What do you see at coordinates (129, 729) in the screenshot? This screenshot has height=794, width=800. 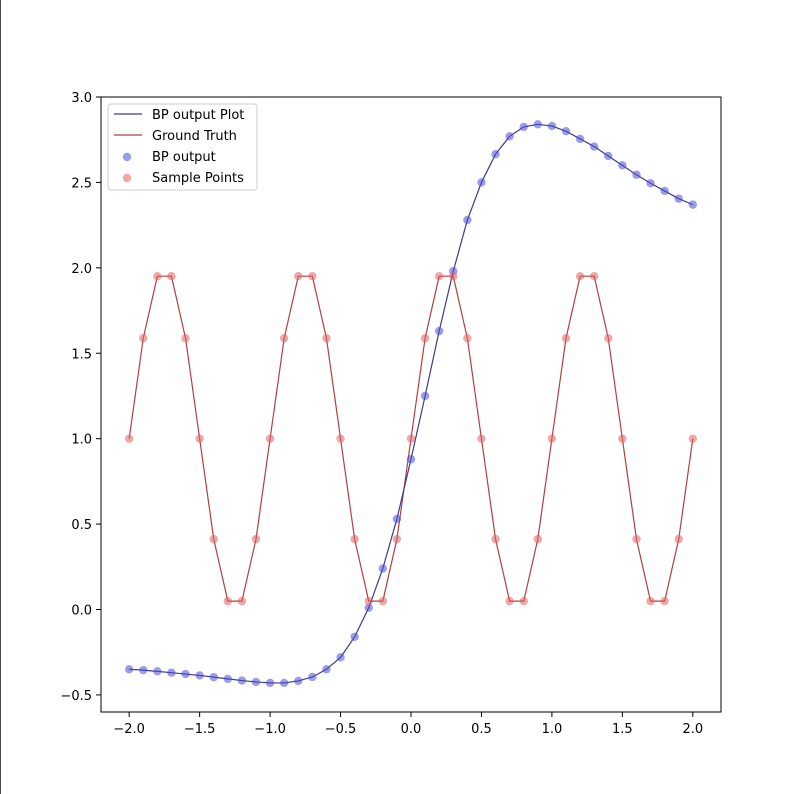 I see `x-tick-label: −2.0` at bounding box center [129, 729].